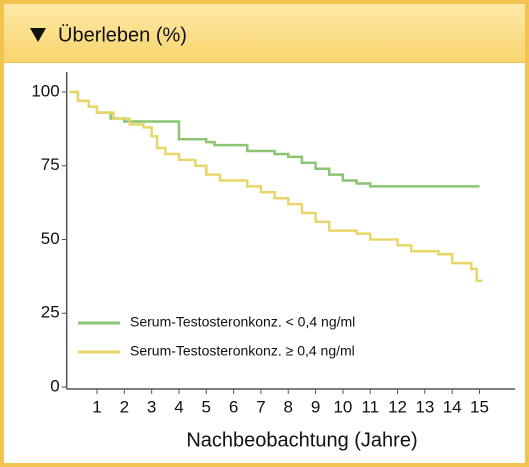 Image resolution: width=529 pixels, height=467 pixels. What do you see at coordinates (50, 312) in the screenshot?
I see `y-tick-label: 25` at bounding box center [50, 312].